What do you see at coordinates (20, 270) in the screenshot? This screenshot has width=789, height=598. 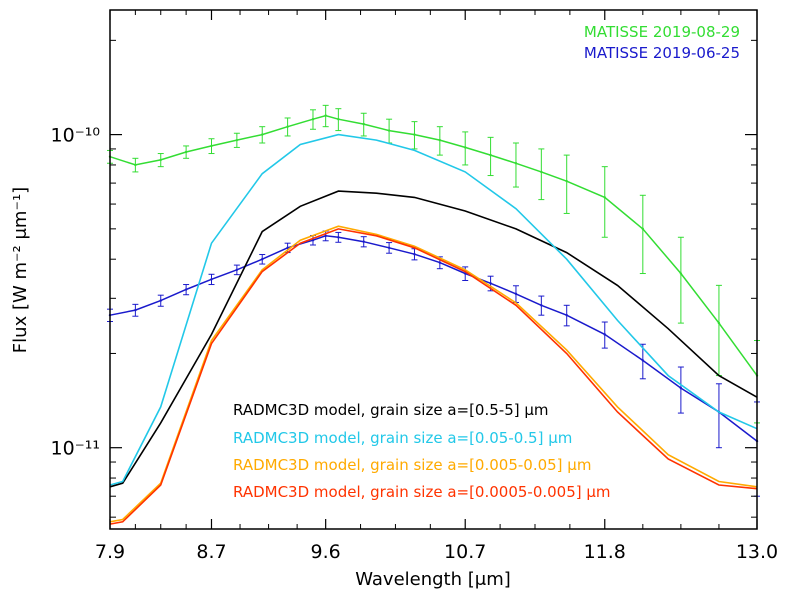 I see `y-axis-title: Flux [W m⁻² μm⁻¹]` at bounding box center [20, 270].